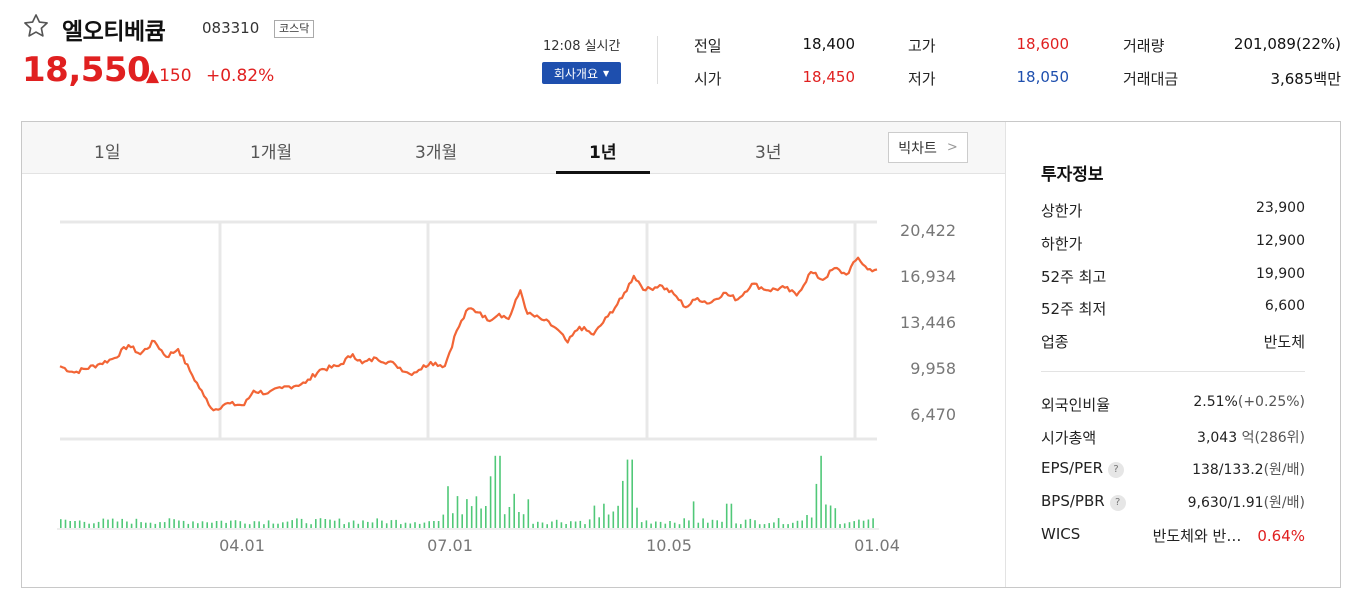  What do you see at coordinates (575, 73) in the screenshot?
I see `company-overview-label: 회사개요` at bounding box center [575, 73].